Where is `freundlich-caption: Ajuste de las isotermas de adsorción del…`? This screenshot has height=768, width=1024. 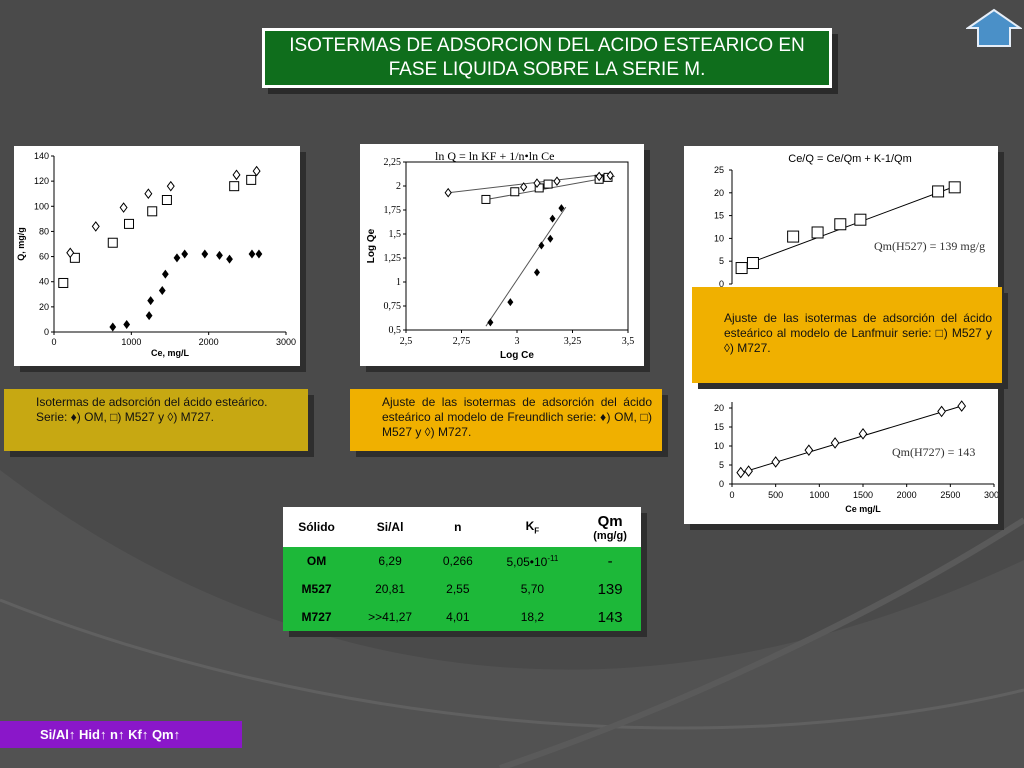 freundlich-caption: Ajuste de las isotermas de adsorción del… is located at coordinates (506, 420).